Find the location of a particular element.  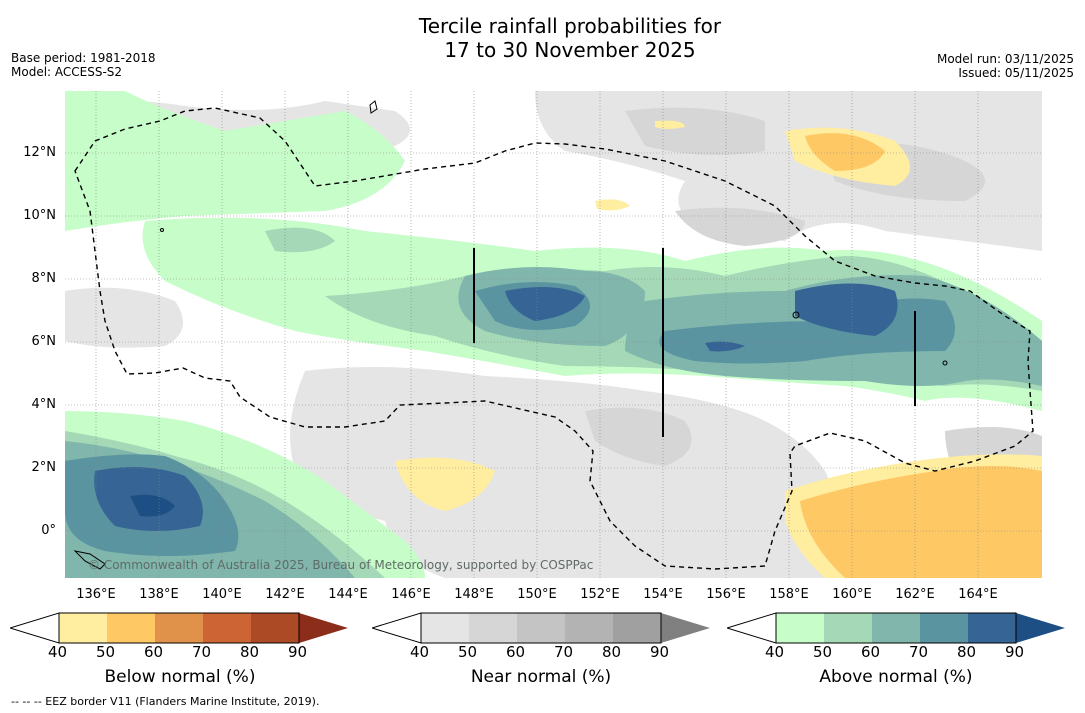

near-tick-90: 90 is located at coordinates (660, 652).